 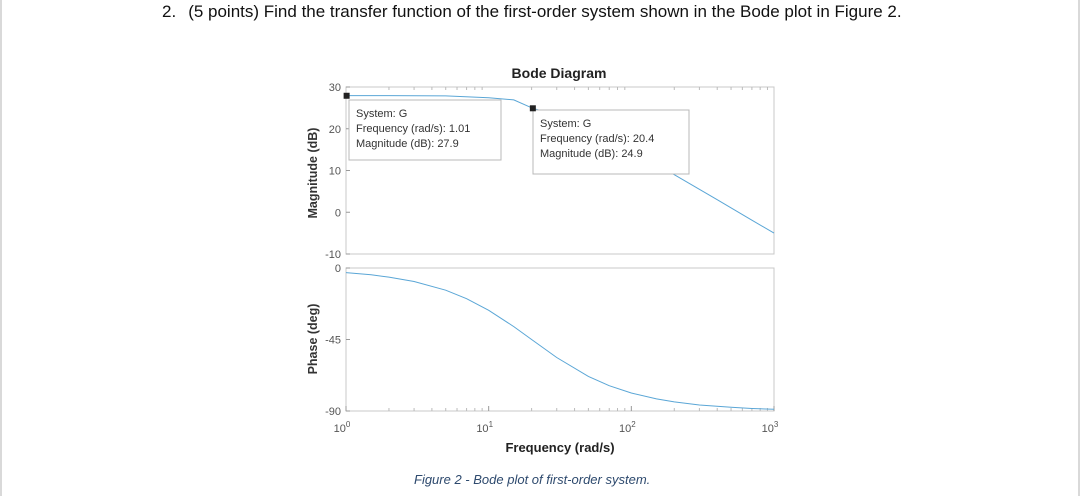 What do you see at coordinates (333, 412) in the screenshot?
I see `phase-tick-label: -90` at bounding box center [333, 412].